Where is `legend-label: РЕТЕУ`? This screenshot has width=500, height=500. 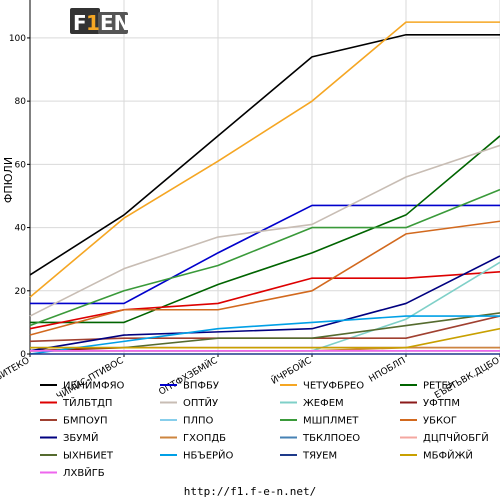 legend-label: РЕТЕУ is located at coordinates (438, 386).